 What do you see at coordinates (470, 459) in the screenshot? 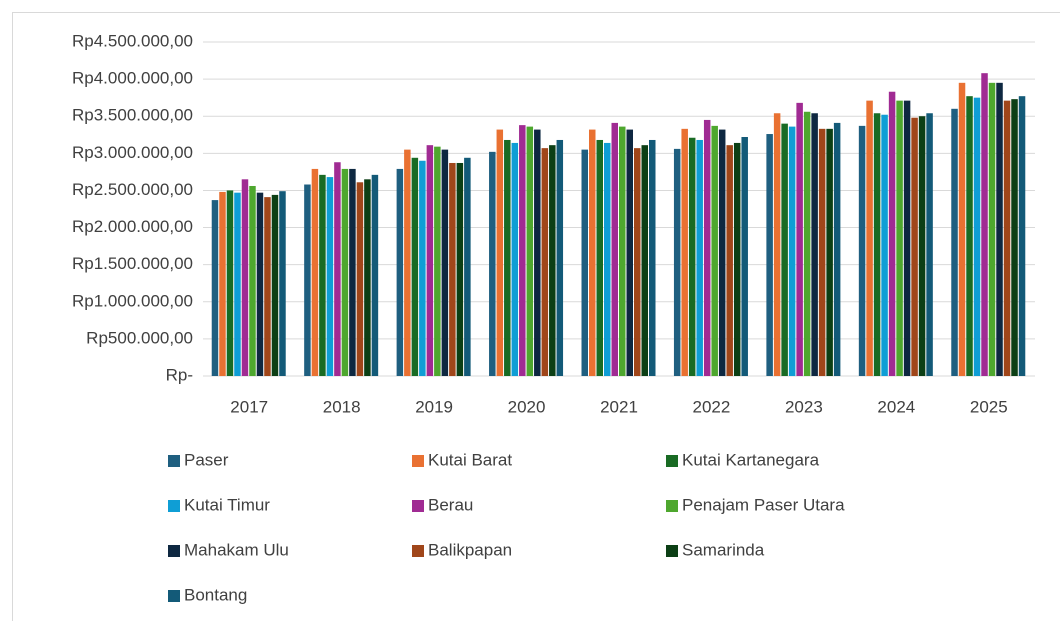
I see `legend-label: Kutai Barat` at bounding box center [470, 459].